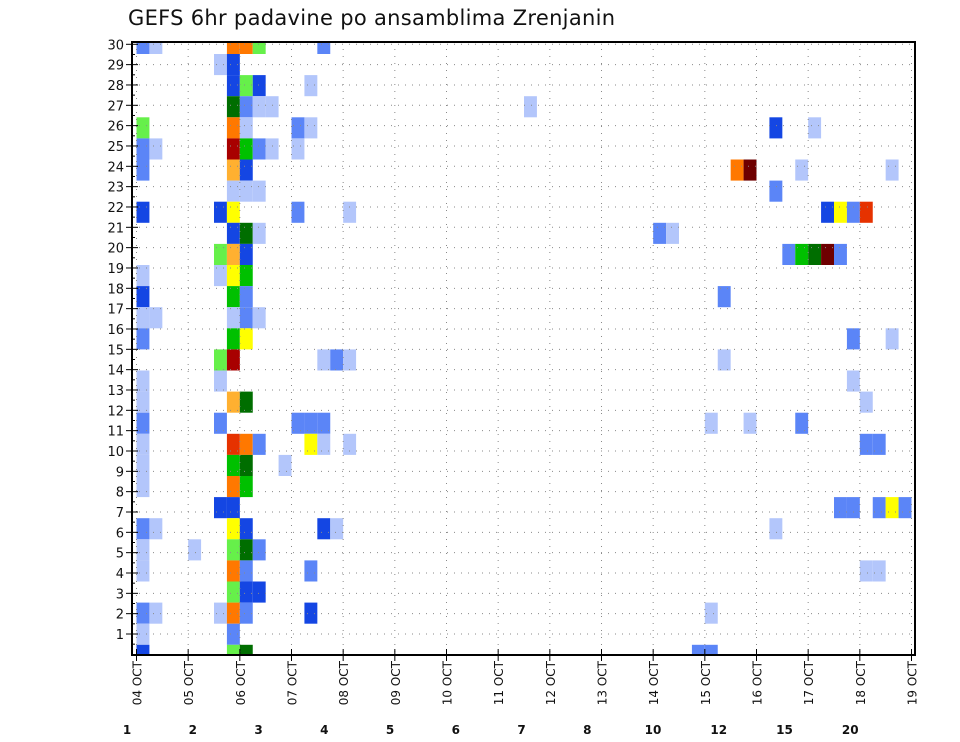 This screenshot has height=742, width=960. I want to click on y-tick-label: 14, so click(115, 371).